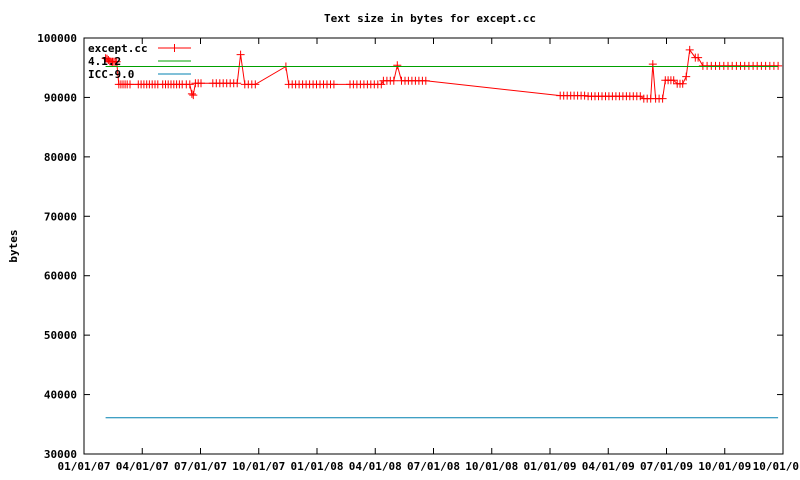 The width and height of the screenshot is (800, 480). Describe the element at coordinates (13, 245) in the screenshot. I see `y-axis-label: bytes` at that location.